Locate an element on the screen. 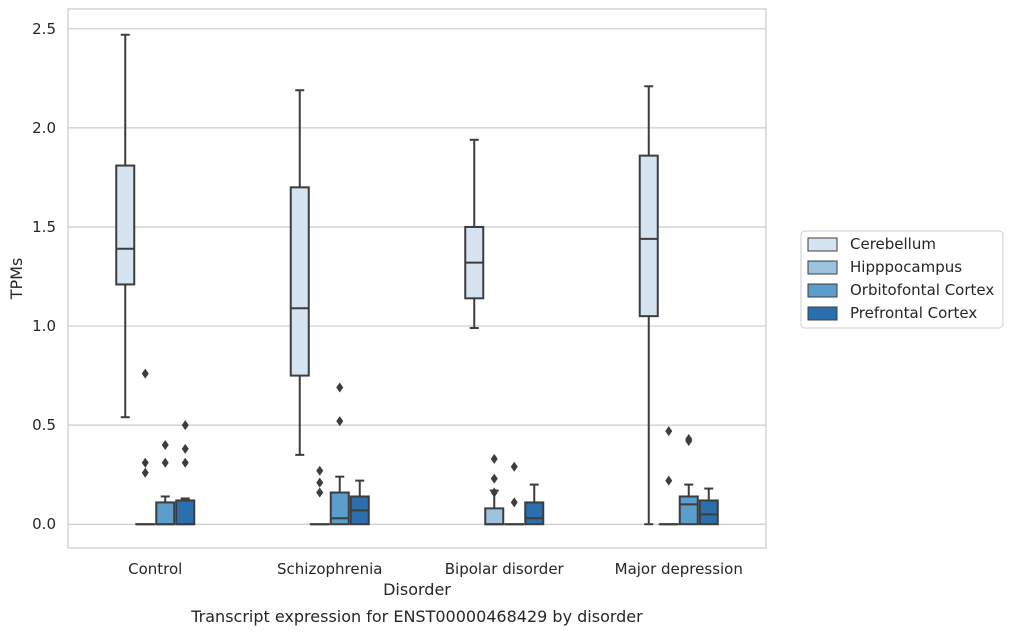  y-axis-label: TPMs is located at coordinates (16, 279).